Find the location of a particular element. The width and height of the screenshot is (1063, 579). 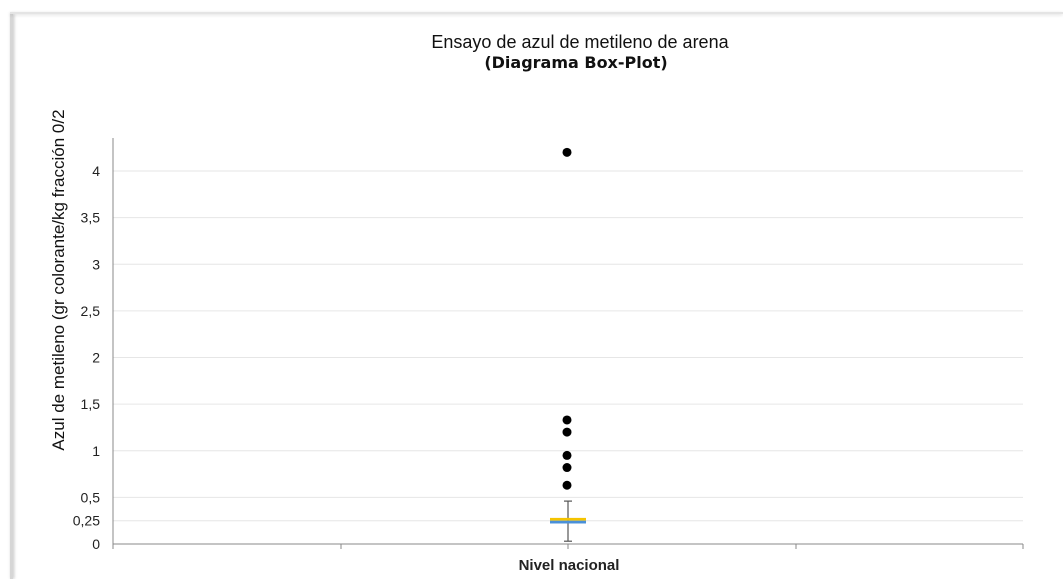

box-plot-series is located at coordinates (568, 344).